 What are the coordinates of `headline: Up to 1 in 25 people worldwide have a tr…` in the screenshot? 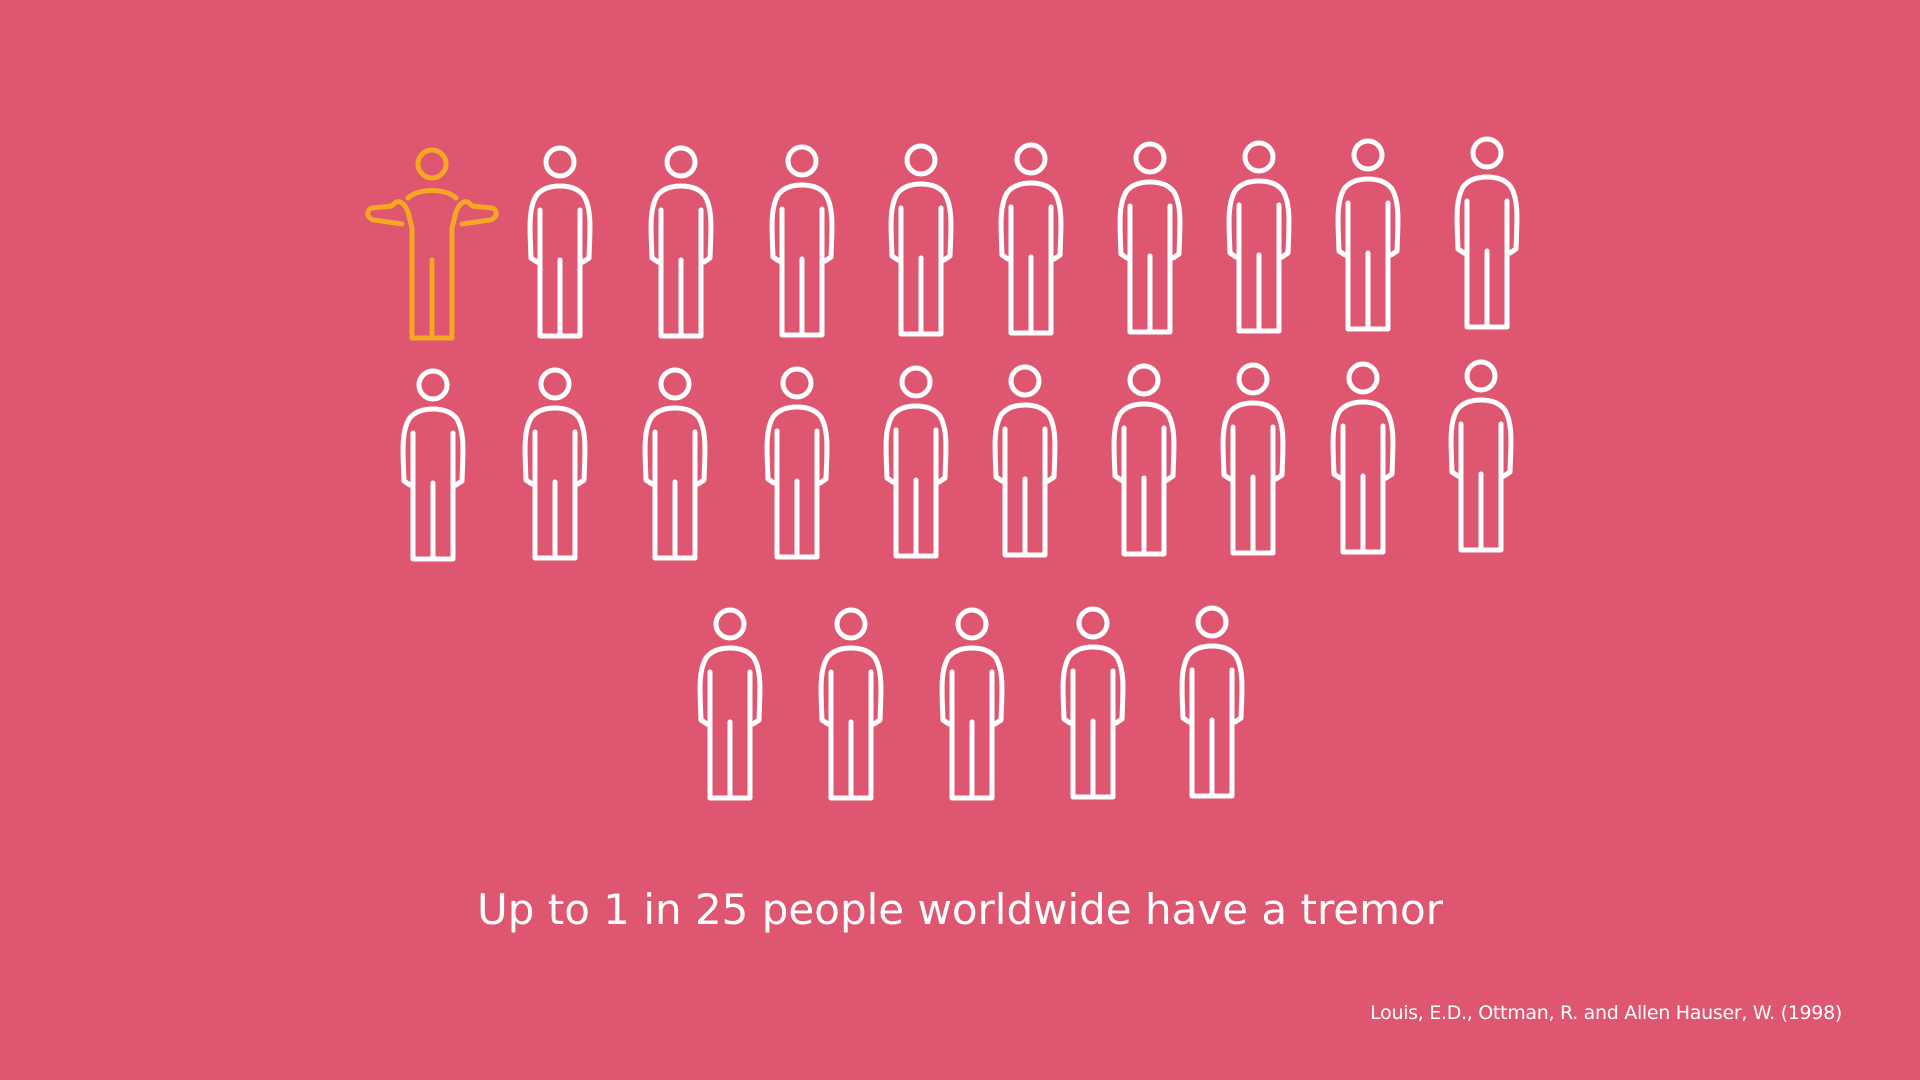 It's located at (960, 909).